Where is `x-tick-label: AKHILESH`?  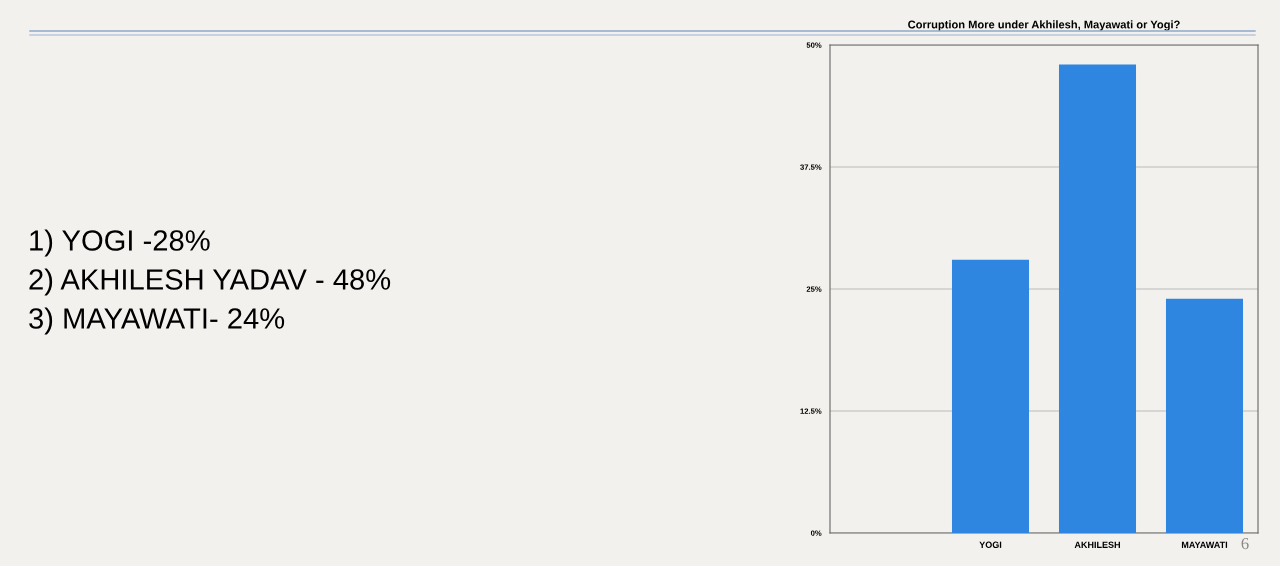
x-tick-label: AKHILESH is located at coordinates (1097, 544).